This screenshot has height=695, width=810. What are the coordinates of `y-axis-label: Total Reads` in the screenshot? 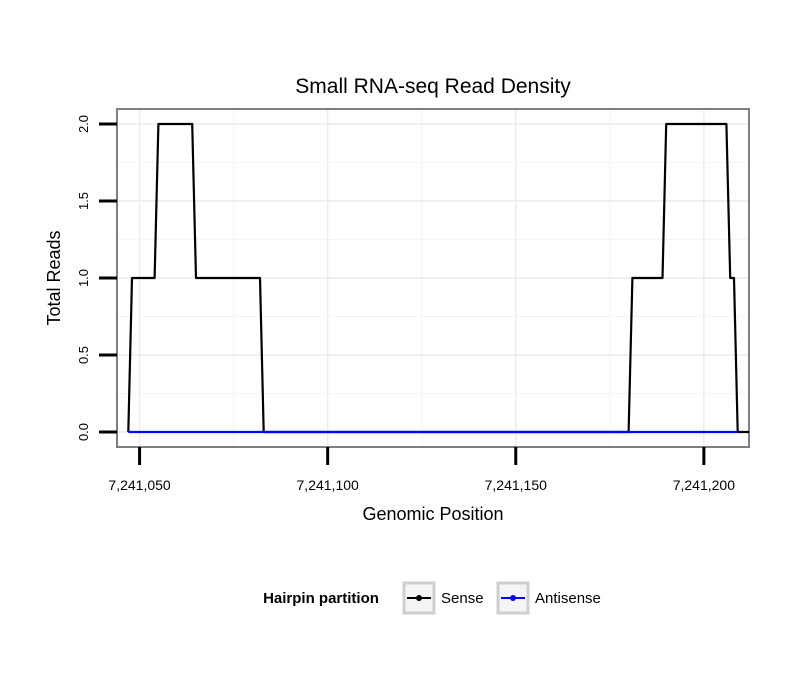 It's located at (54, 277).